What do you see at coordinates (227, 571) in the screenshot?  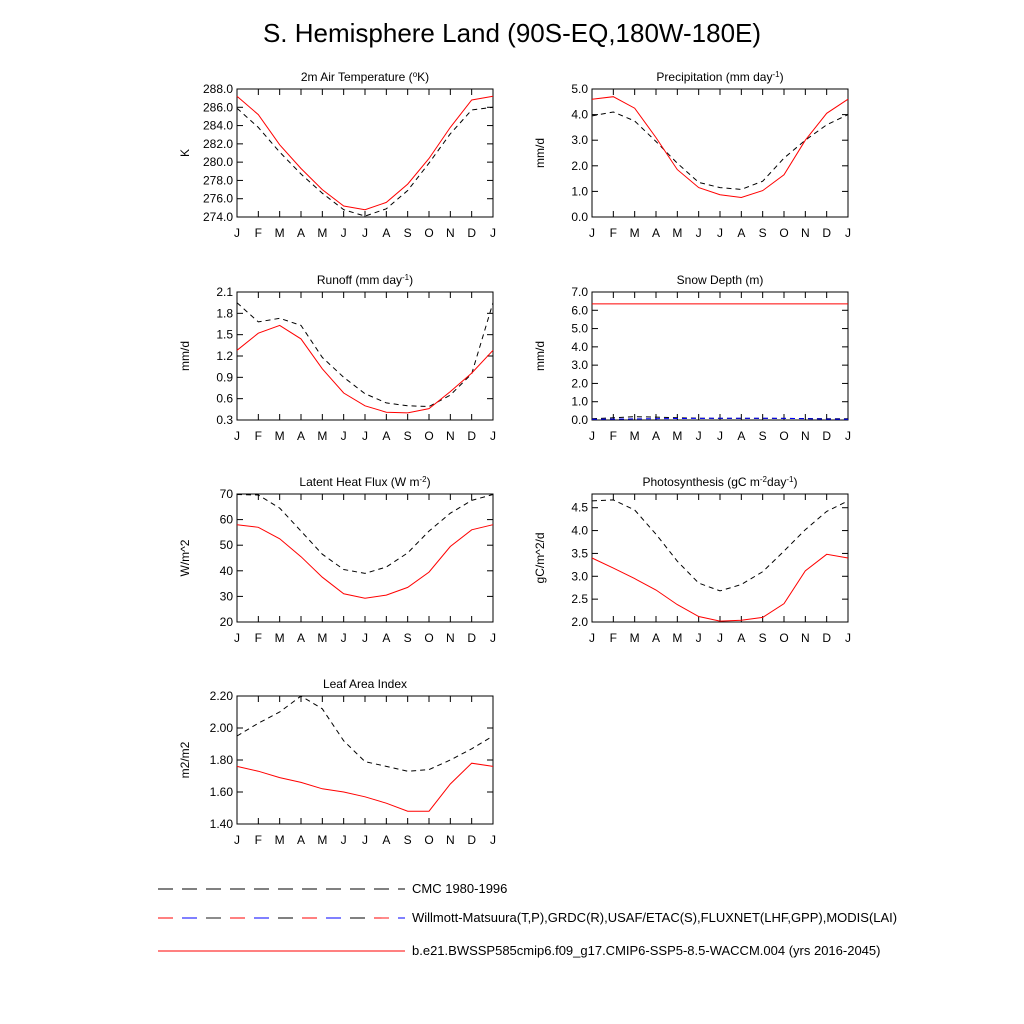 I see `y-tick-label: 40` at bounding box center [227, 571].